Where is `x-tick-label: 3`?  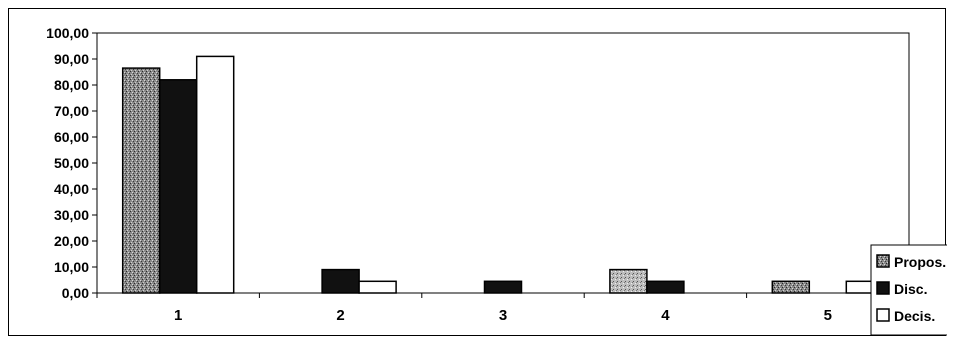 x-tick-label: 3 is located at coordinates (503, 315).